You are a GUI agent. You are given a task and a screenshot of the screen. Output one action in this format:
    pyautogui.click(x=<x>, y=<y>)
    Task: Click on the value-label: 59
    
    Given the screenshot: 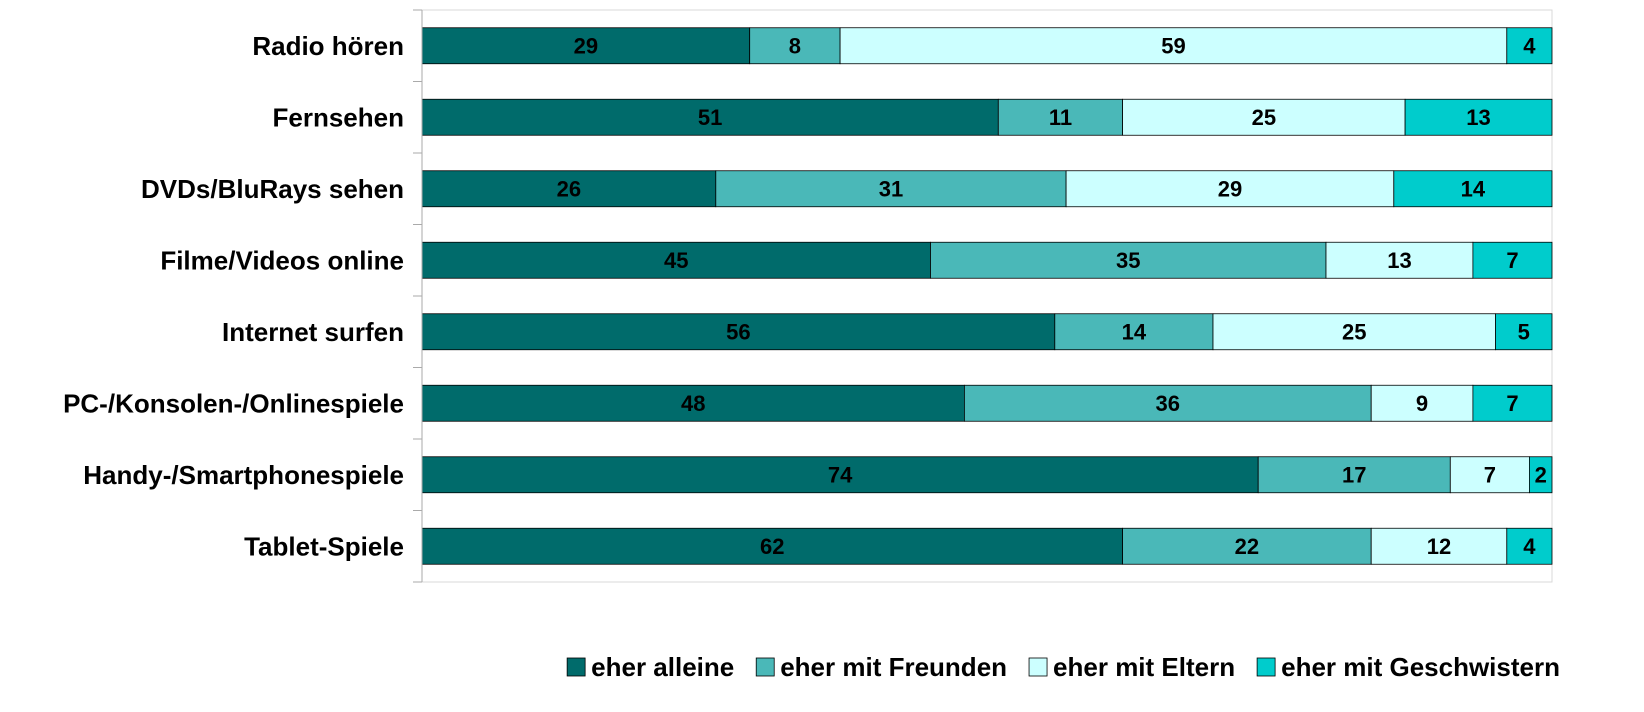 What is the action you would take?
    pyautogui.click(x=1173, y=45)
    